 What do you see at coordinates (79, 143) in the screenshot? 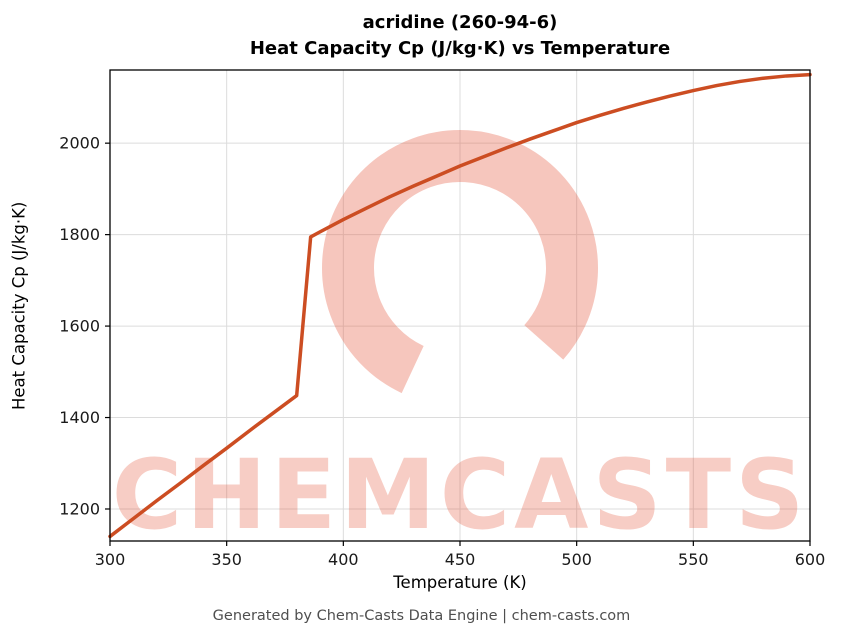
I see `y-tick-label: 2000` at bounding box center [79, 143].